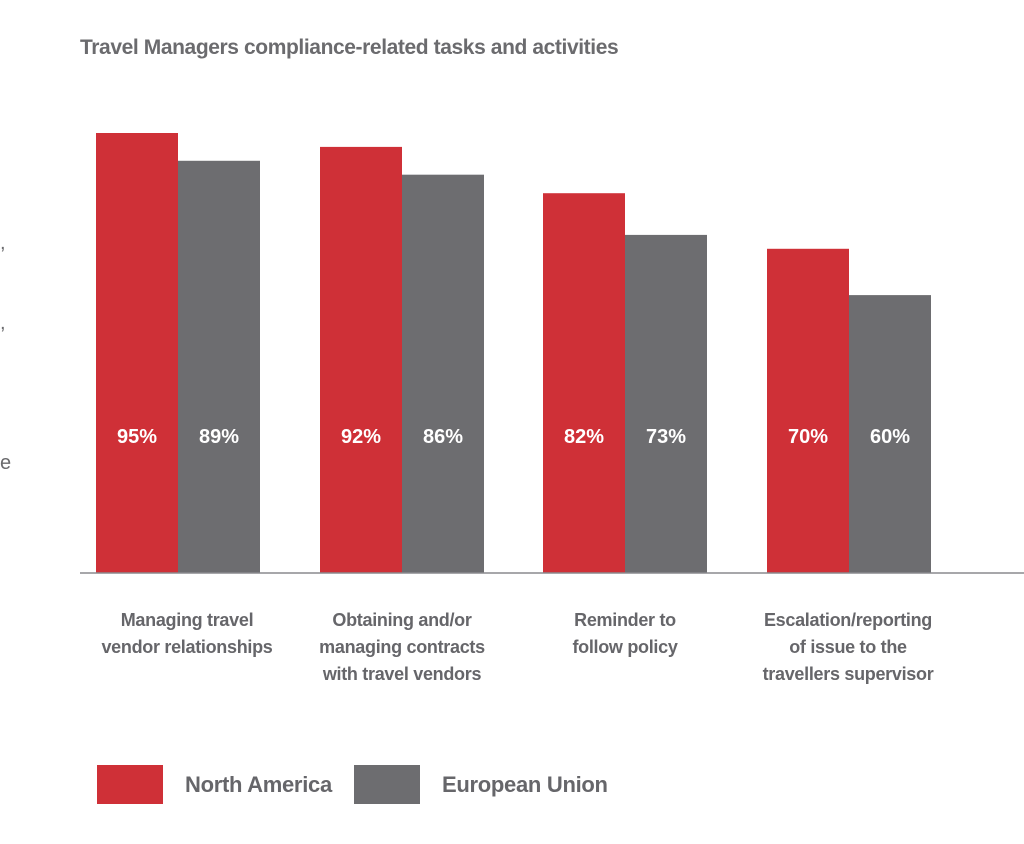  I want to click on legend-swatch-north-america, so click(130, 784).